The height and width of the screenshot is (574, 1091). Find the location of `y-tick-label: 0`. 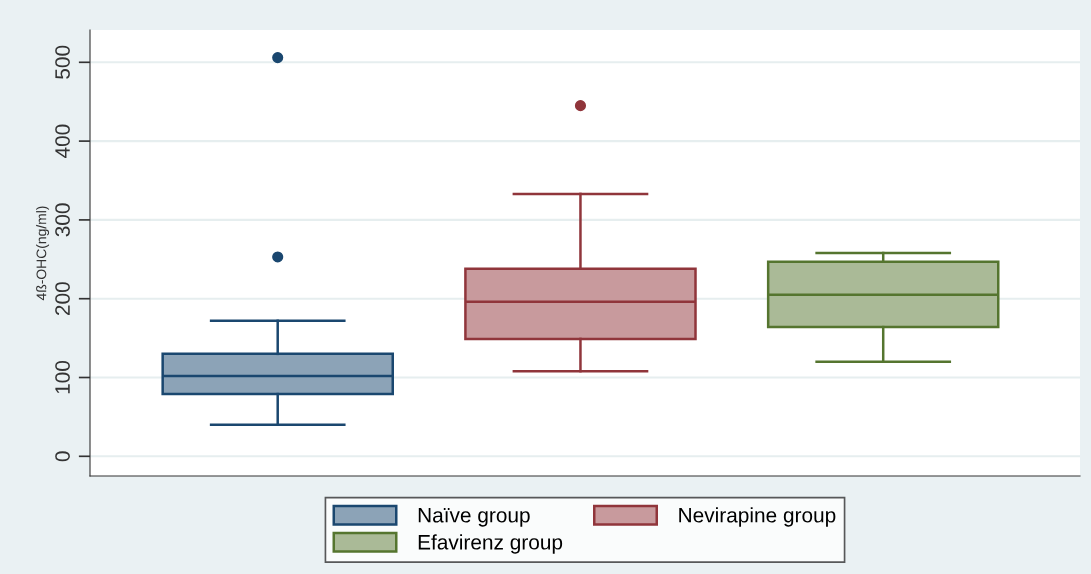

y-tick-label: 0 is located at coordinates (62, 456).